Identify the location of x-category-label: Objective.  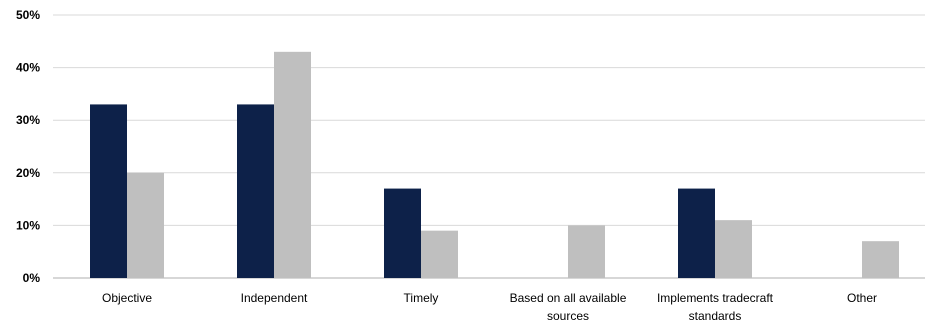
(127, 298).